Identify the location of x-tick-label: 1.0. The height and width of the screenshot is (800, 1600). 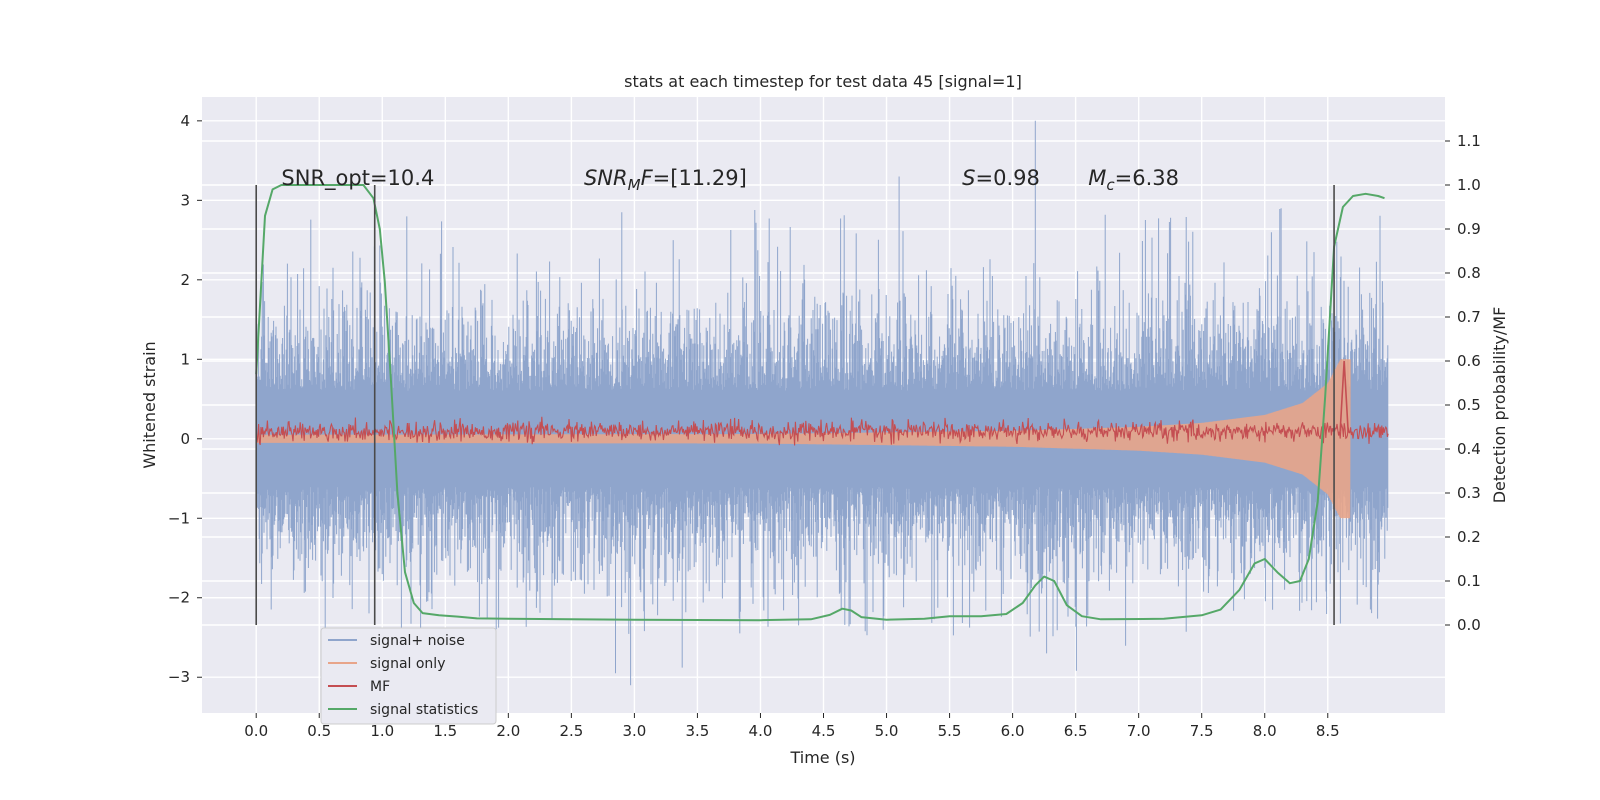
(382, 731).